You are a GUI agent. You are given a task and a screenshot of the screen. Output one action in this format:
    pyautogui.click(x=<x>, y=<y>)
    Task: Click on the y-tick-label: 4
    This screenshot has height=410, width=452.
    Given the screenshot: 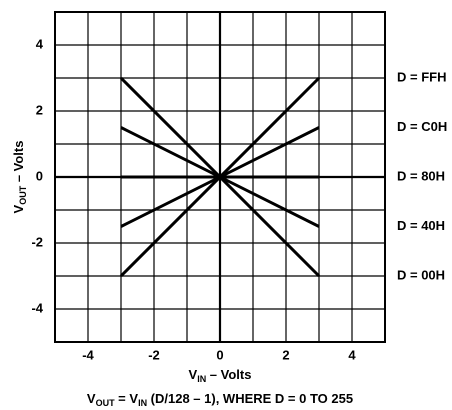 What is the action you would take?
    pyautogui.click(x=40, y=43)
    